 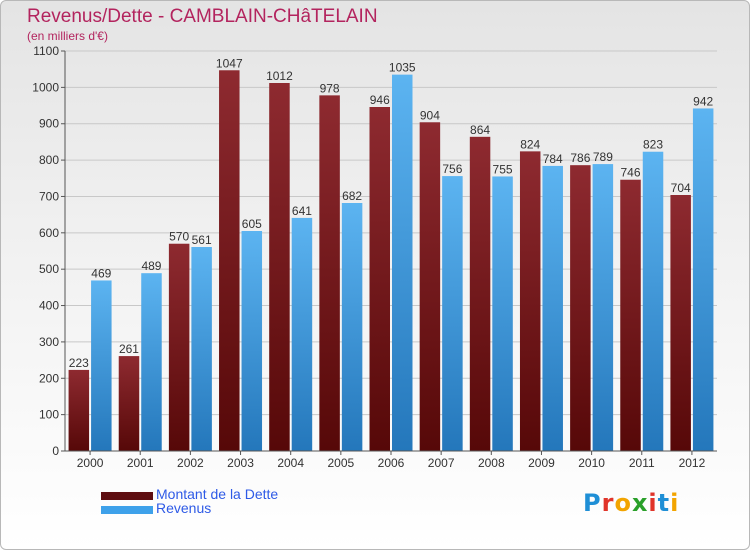 What do you see at coordinates (240, 463) in the screenshot?
I see `x-tick-label: 2003` at bounding box center [240, 463].